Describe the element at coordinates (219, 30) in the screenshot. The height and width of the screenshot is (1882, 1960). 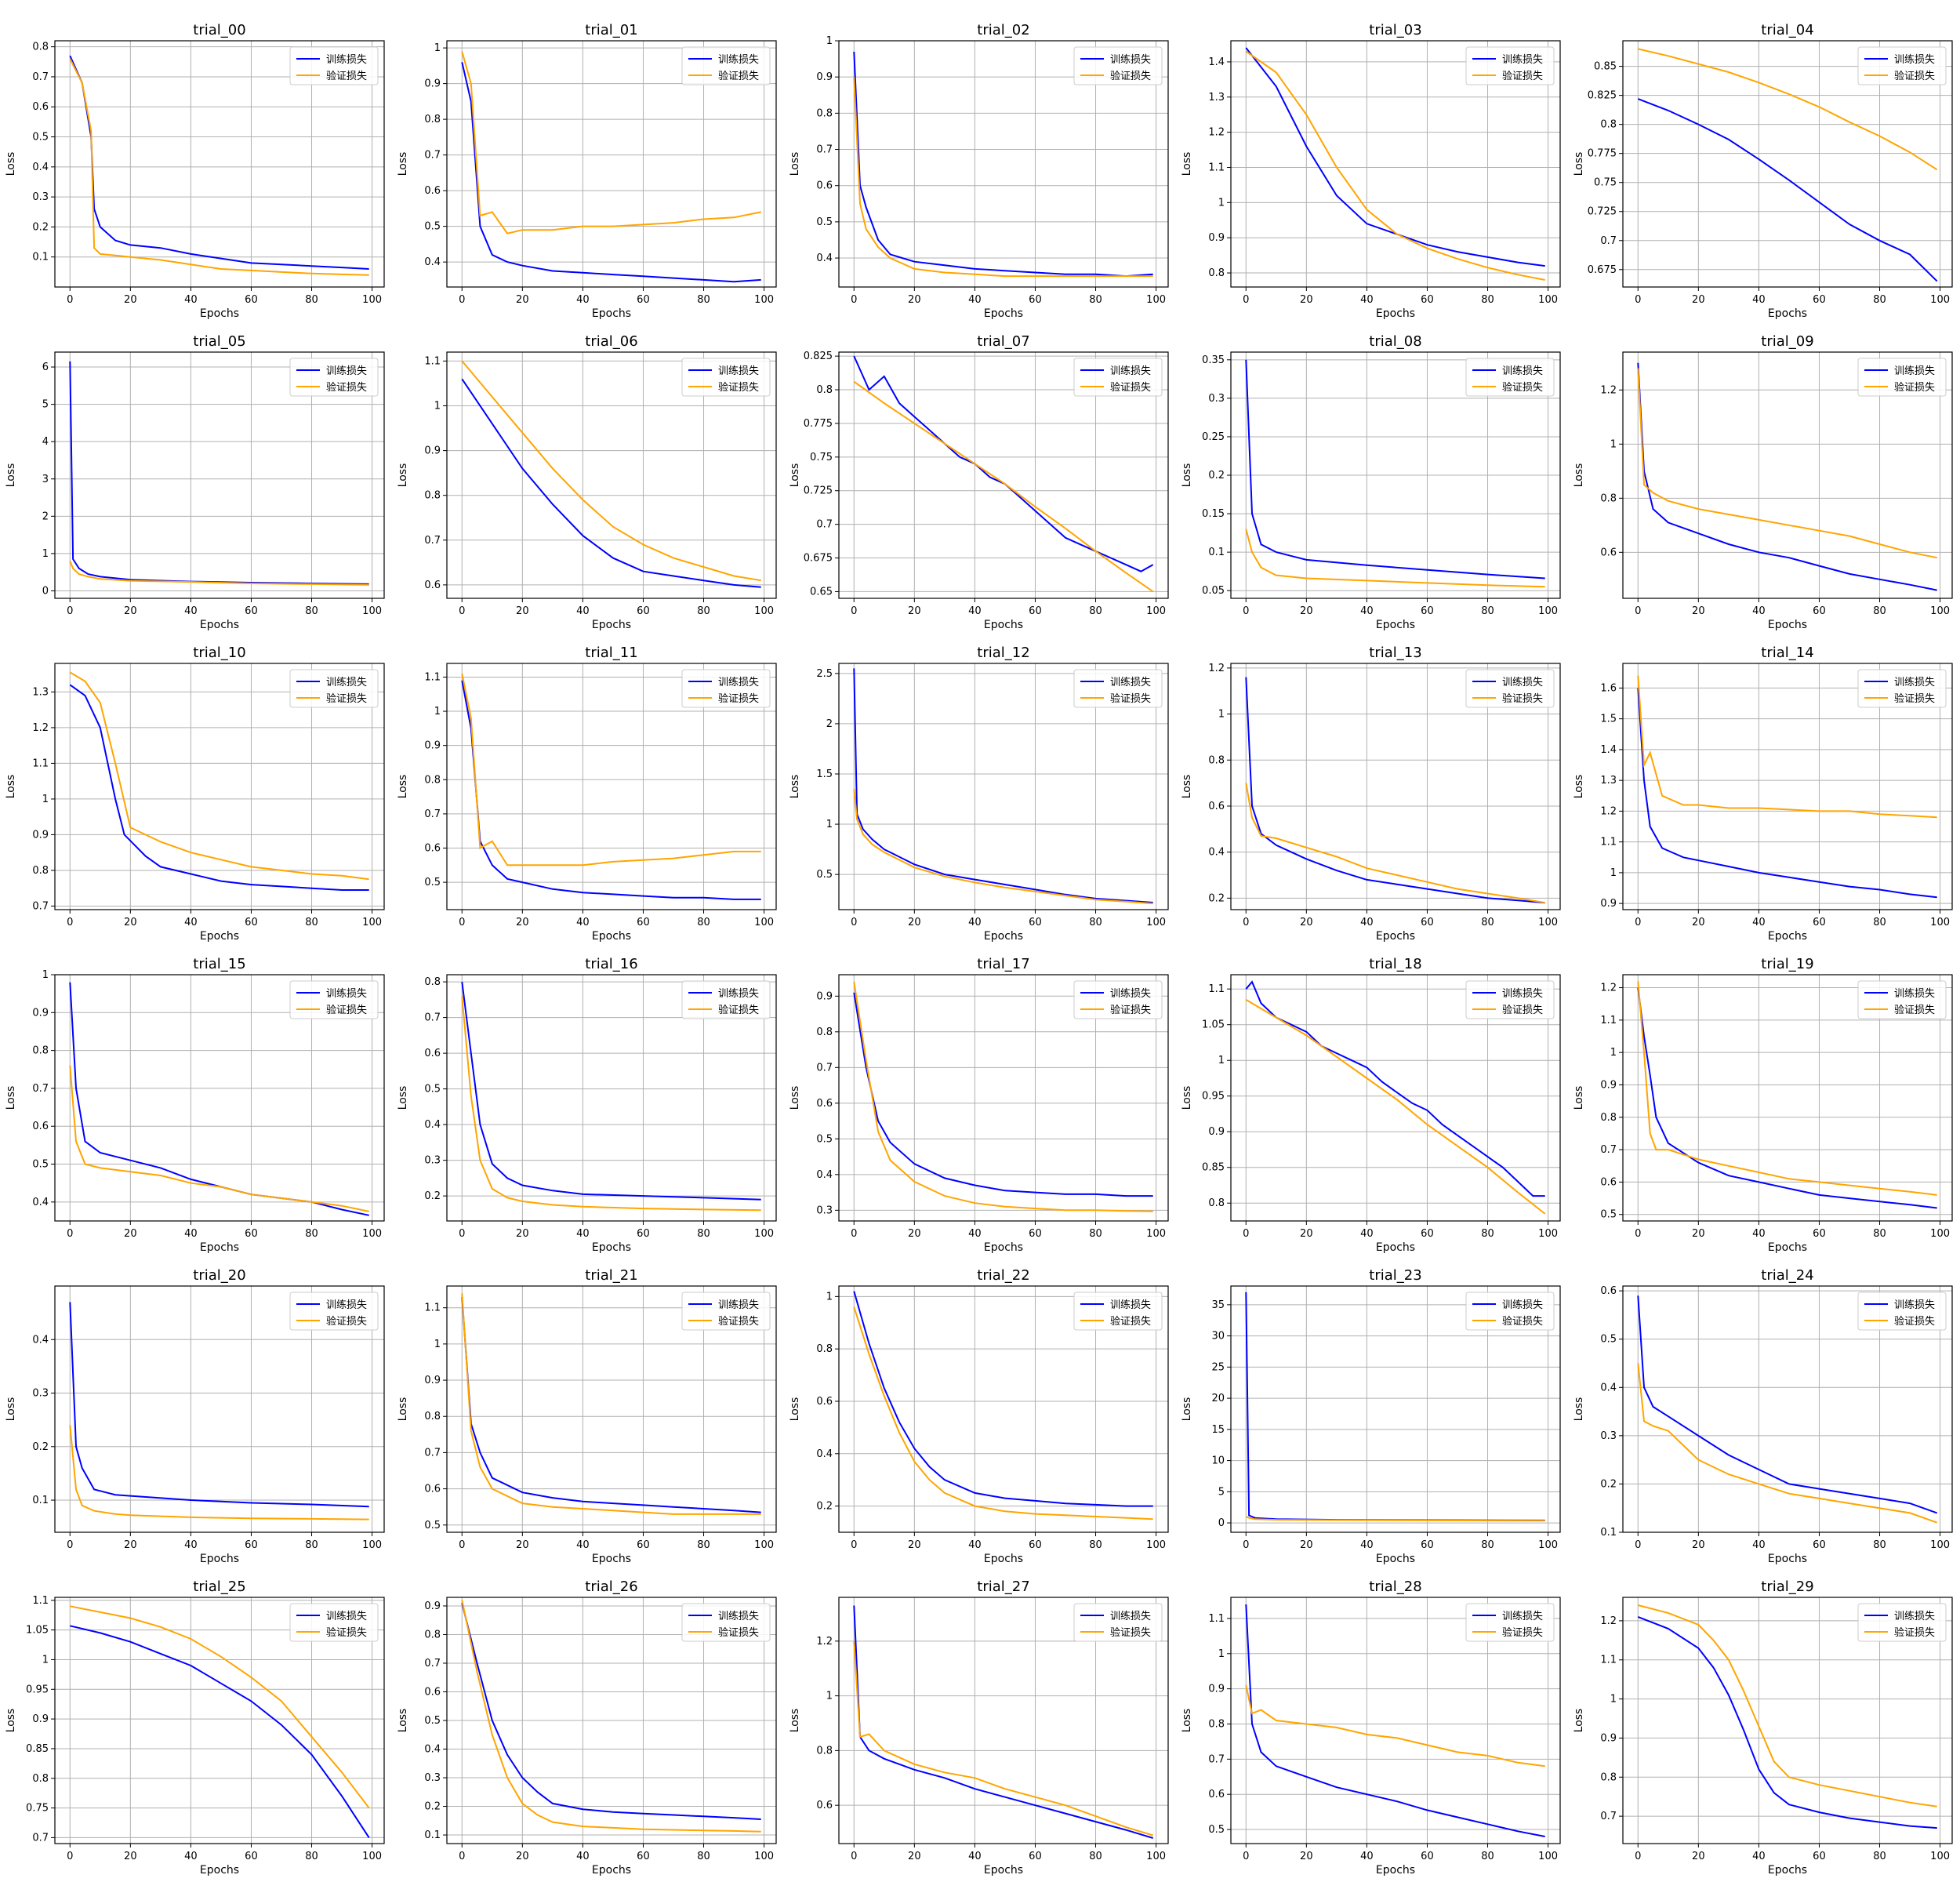
I see `subplot-title: trial_00` at that location.